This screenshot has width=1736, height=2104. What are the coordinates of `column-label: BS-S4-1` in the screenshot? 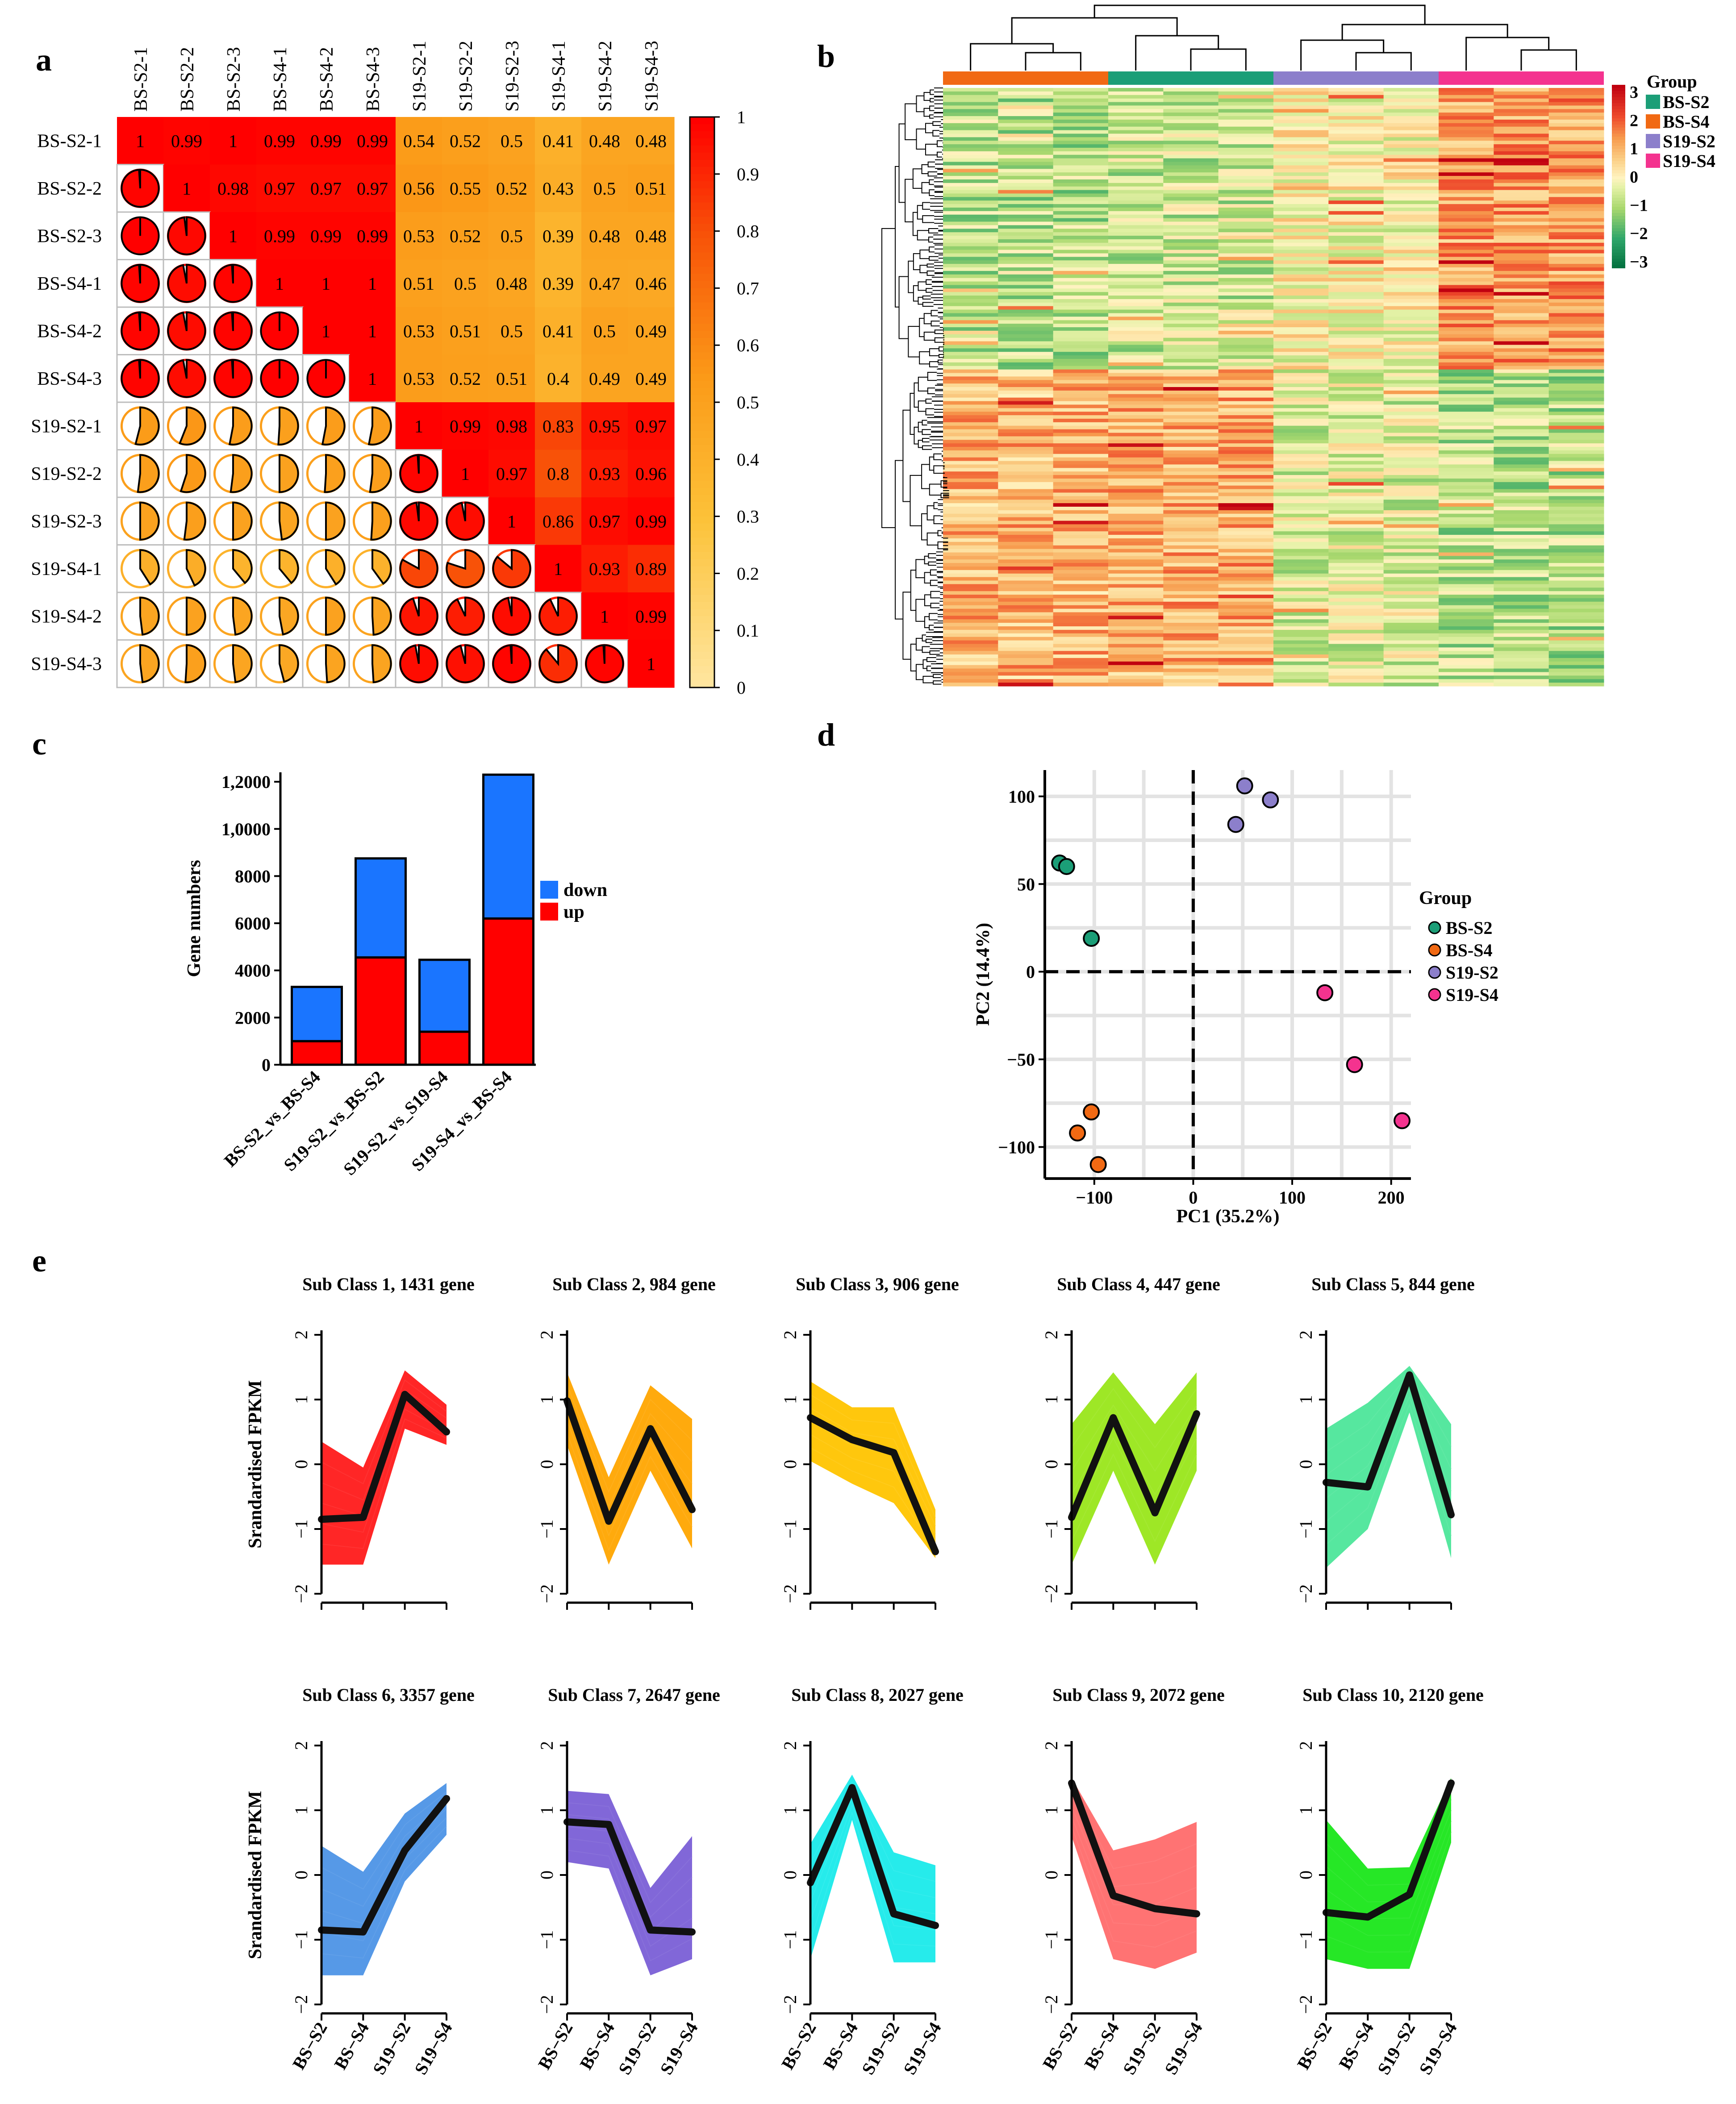 It's located at (280, 79).